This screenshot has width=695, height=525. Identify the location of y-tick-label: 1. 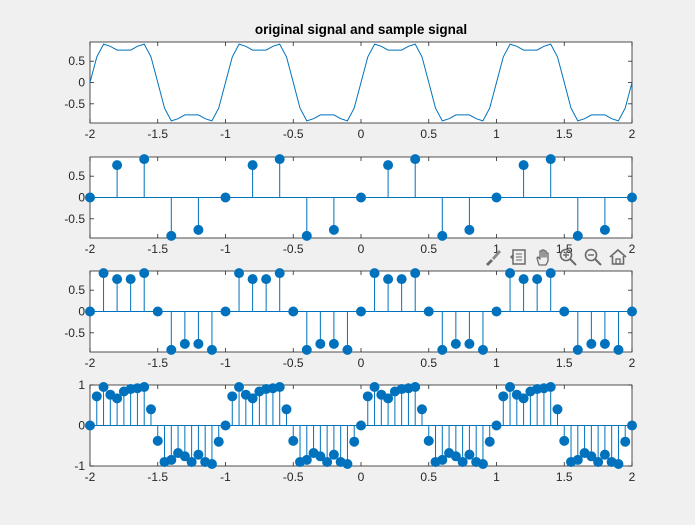
(81, 385).